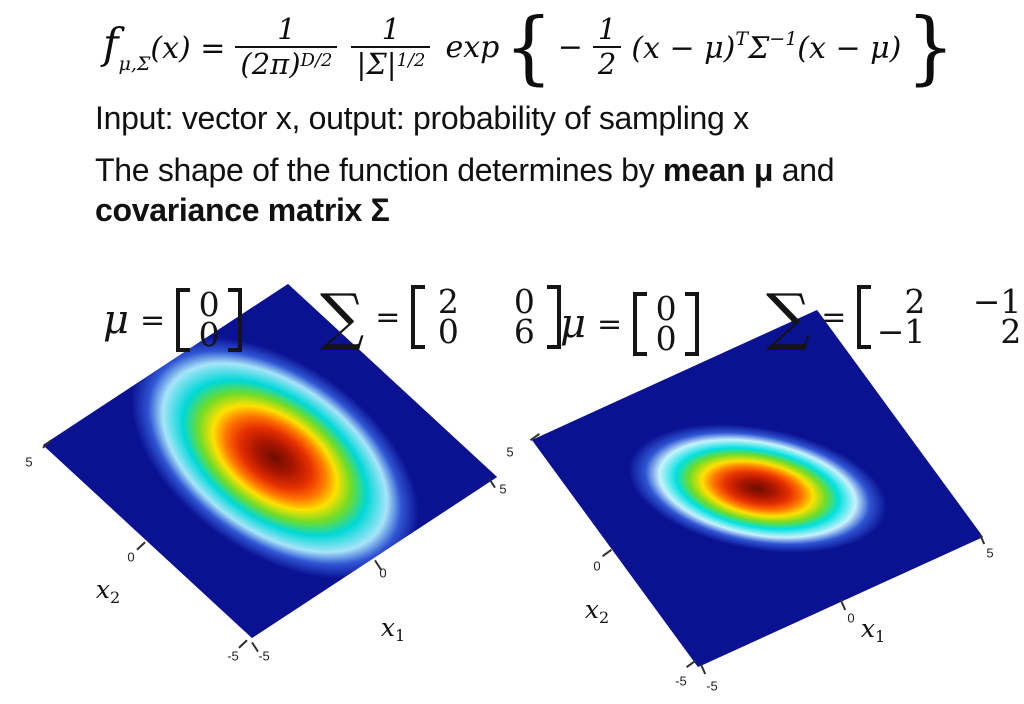 The height and width of the screenshot is (704, 1024). I want to click on x-minus-mu: (x − μ), so click(849, 48).